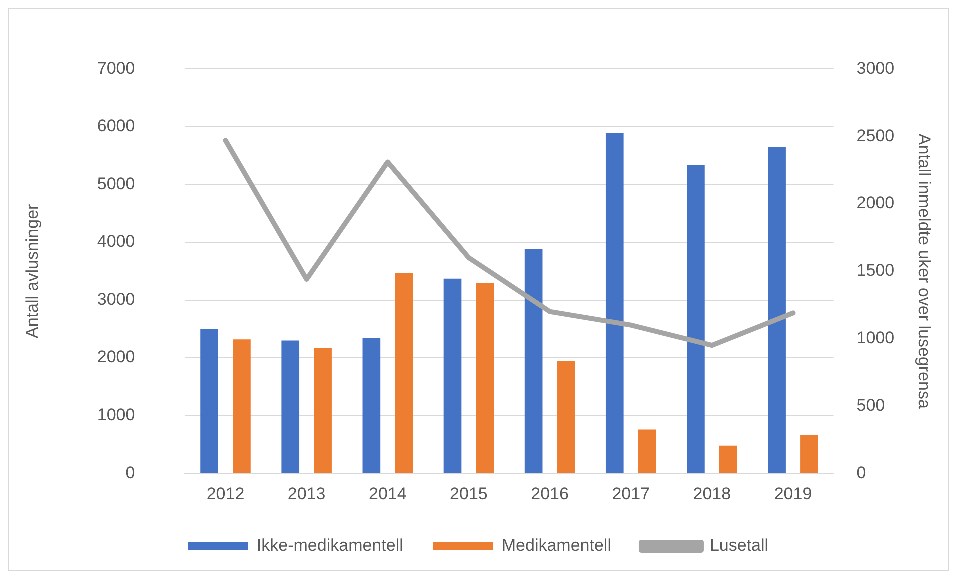 This screenshot has width=957, height=579. I want to click on y2-tick-label: 2500, so click(875, 136).